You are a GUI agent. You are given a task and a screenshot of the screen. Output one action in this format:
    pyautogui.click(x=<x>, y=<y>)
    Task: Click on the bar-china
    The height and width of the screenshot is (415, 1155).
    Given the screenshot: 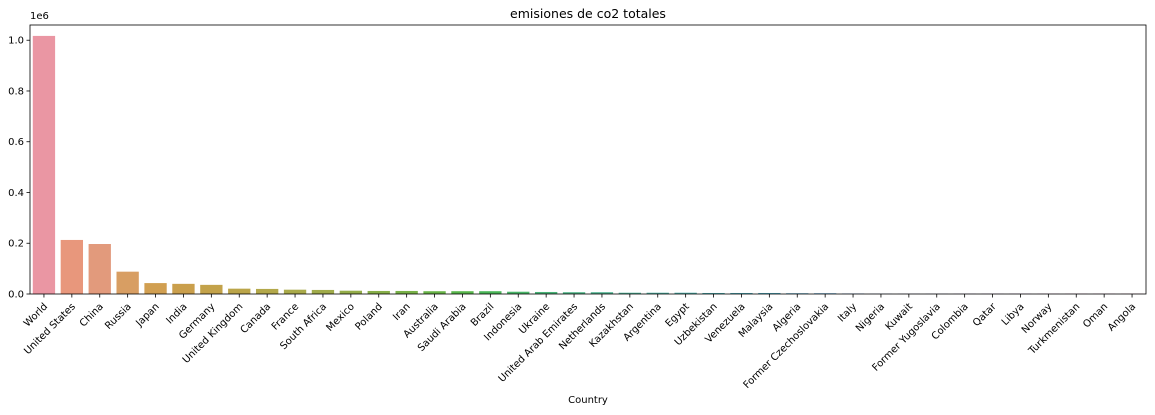 What is the action you would take?
    pyautogui.click(x=100, y=269)
    